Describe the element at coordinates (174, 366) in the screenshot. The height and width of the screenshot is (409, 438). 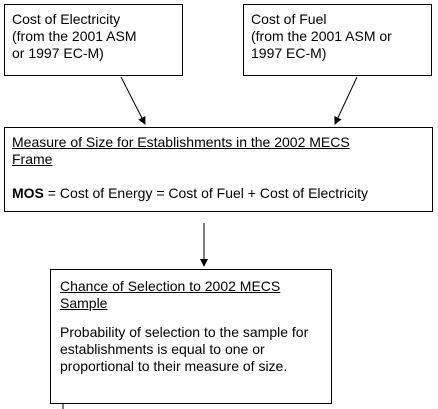
I see `selection-body-line-3: proportional to their measure of size.` at that location.